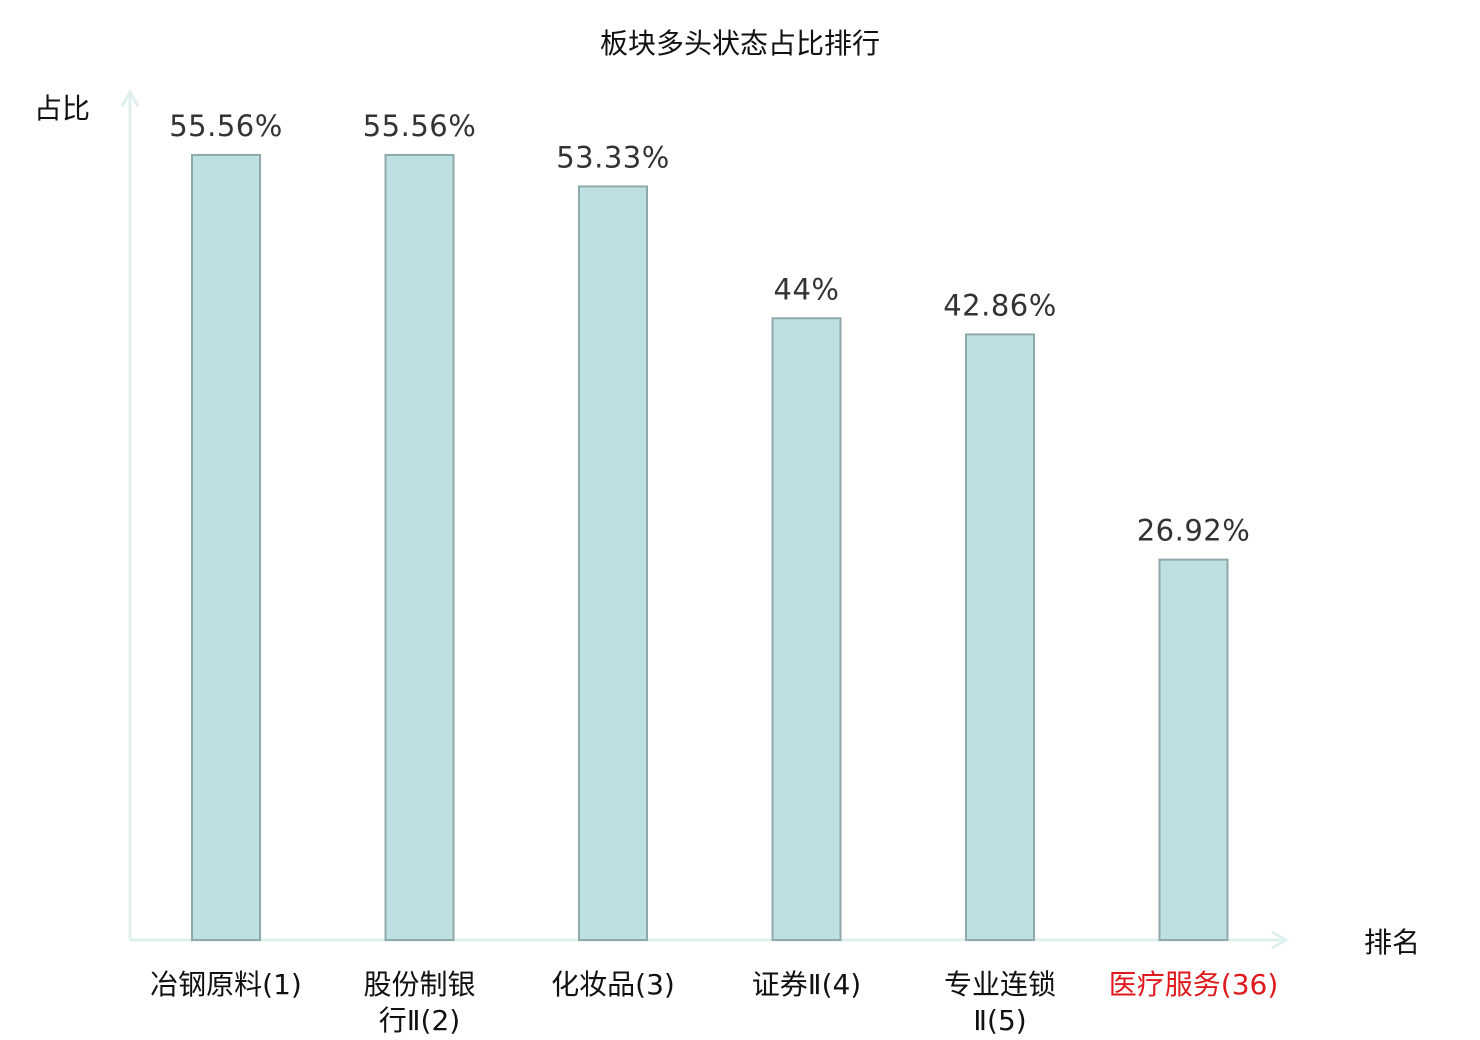  I want to click on value-label-6: 26.92%, so click(1194, 531).